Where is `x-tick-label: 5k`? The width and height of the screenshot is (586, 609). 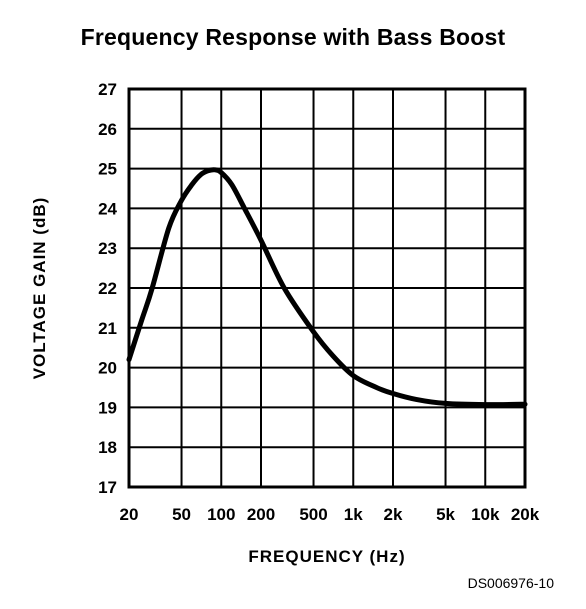
x-tick-label: 5k is located at coordinates (445, 514).